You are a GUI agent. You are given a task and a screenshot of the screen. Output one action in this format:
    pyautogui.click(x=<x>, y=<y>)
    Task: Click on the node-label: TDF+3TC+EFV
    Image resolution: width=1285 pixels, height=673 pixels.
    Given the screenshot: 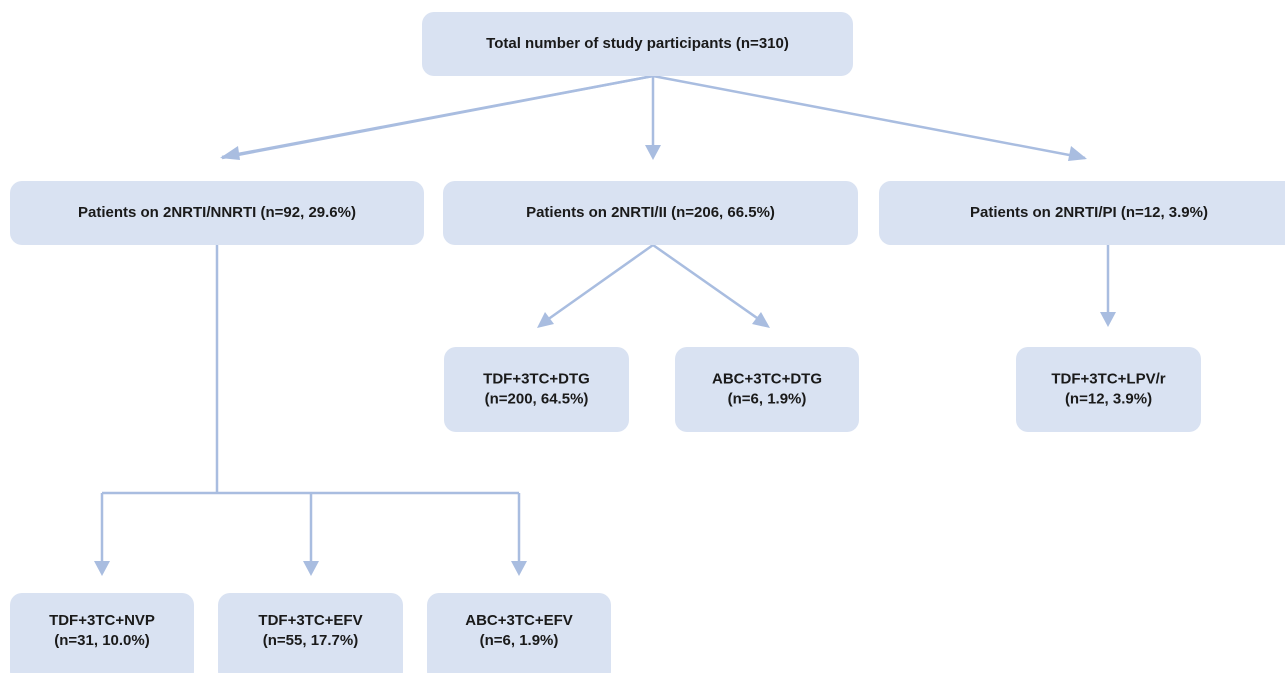 What is the action you would take?
    pyautogui.click(x=310, y=620)
    